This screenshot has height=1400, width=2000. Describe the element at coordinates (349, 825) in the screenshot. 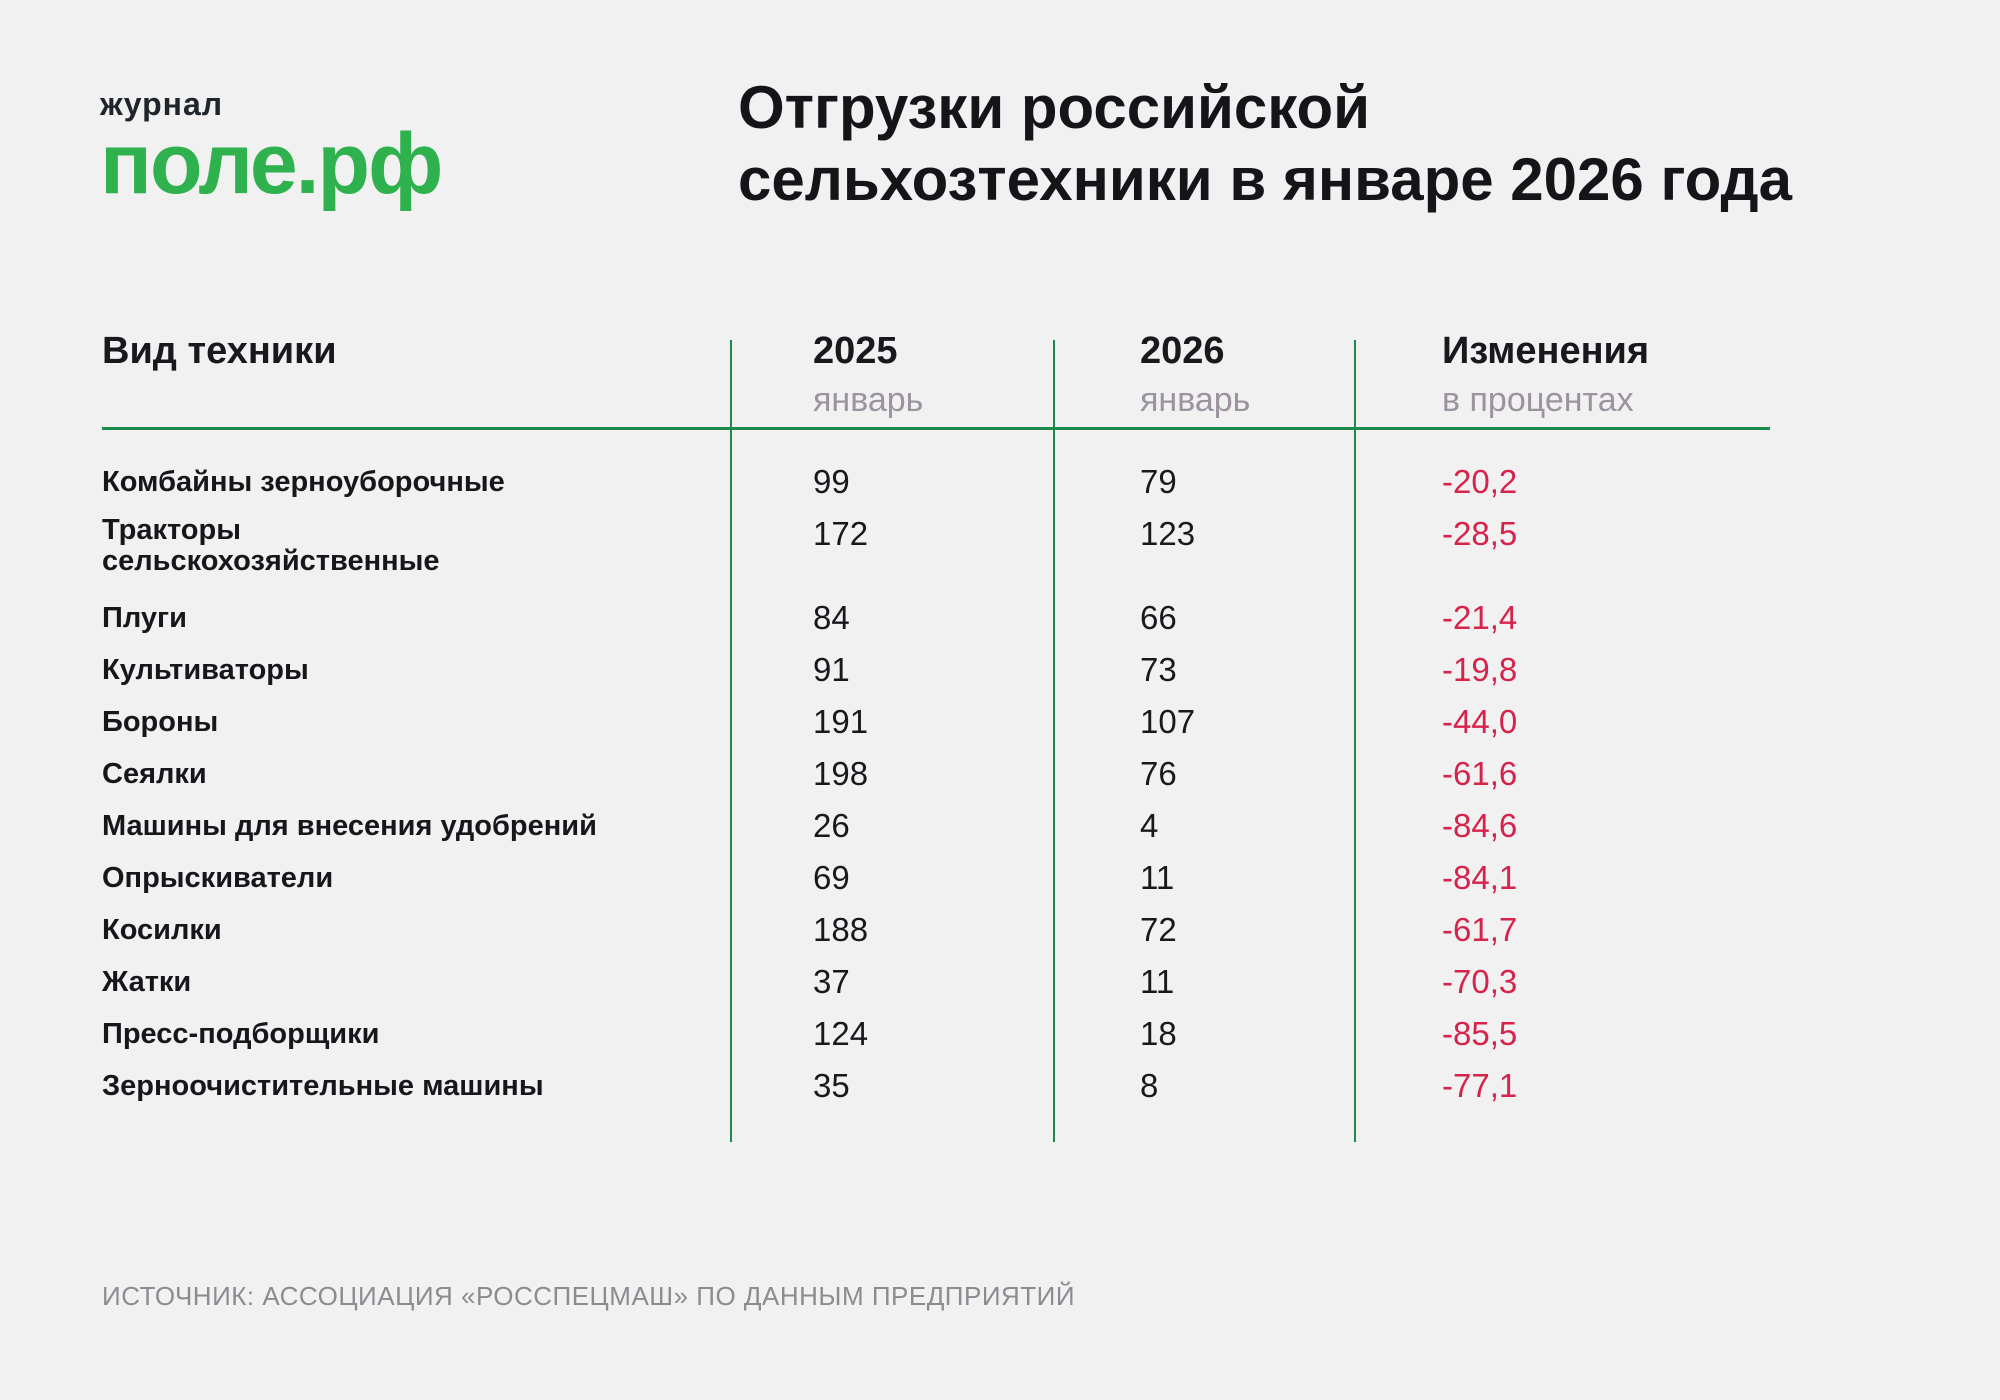

I see `row-label: Машины для внесения удобрений` at that location.